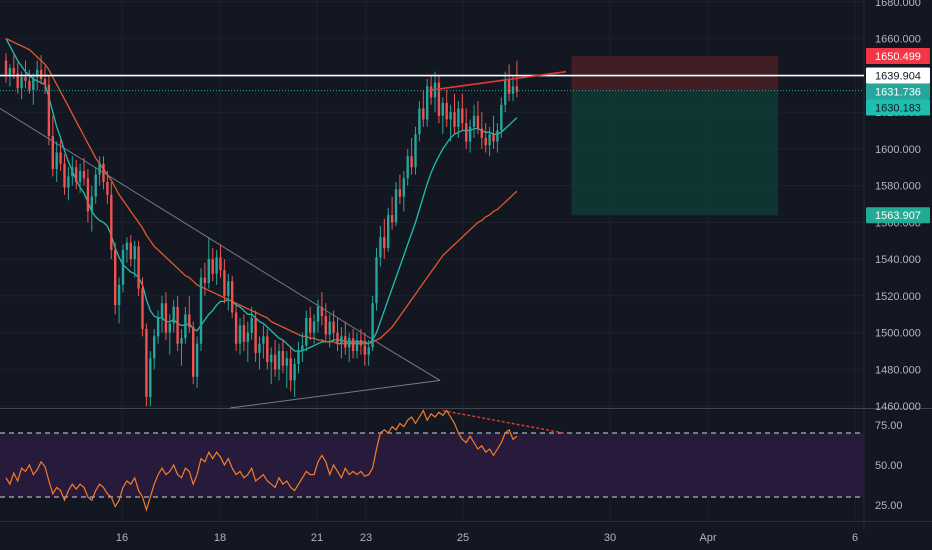 The image size is (932, 550). What do you see at coordinates (261, 460) in the screenshot?
I see `rsi-line` at bounding box center [261, 460].